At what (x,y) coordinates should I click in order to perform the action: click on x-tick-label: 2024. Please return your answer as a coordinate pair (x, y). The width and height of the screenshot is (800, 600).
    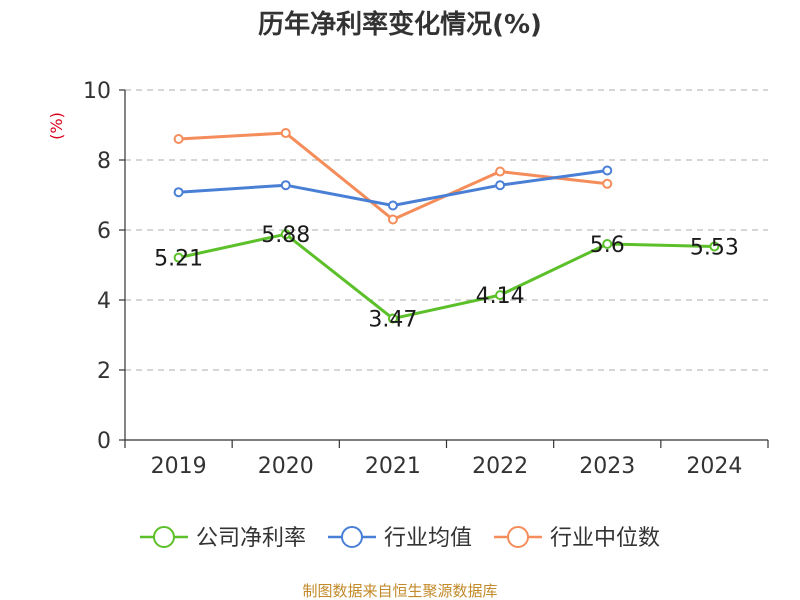
    Looking at the image, I should click on (714, 466).